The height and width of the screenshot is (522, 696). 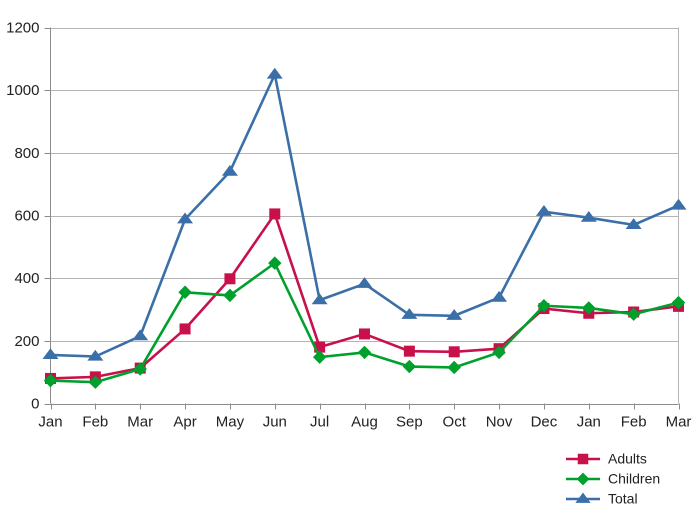 I want to click on x-tick-label-2: Mar, so click(x=140, y=422).